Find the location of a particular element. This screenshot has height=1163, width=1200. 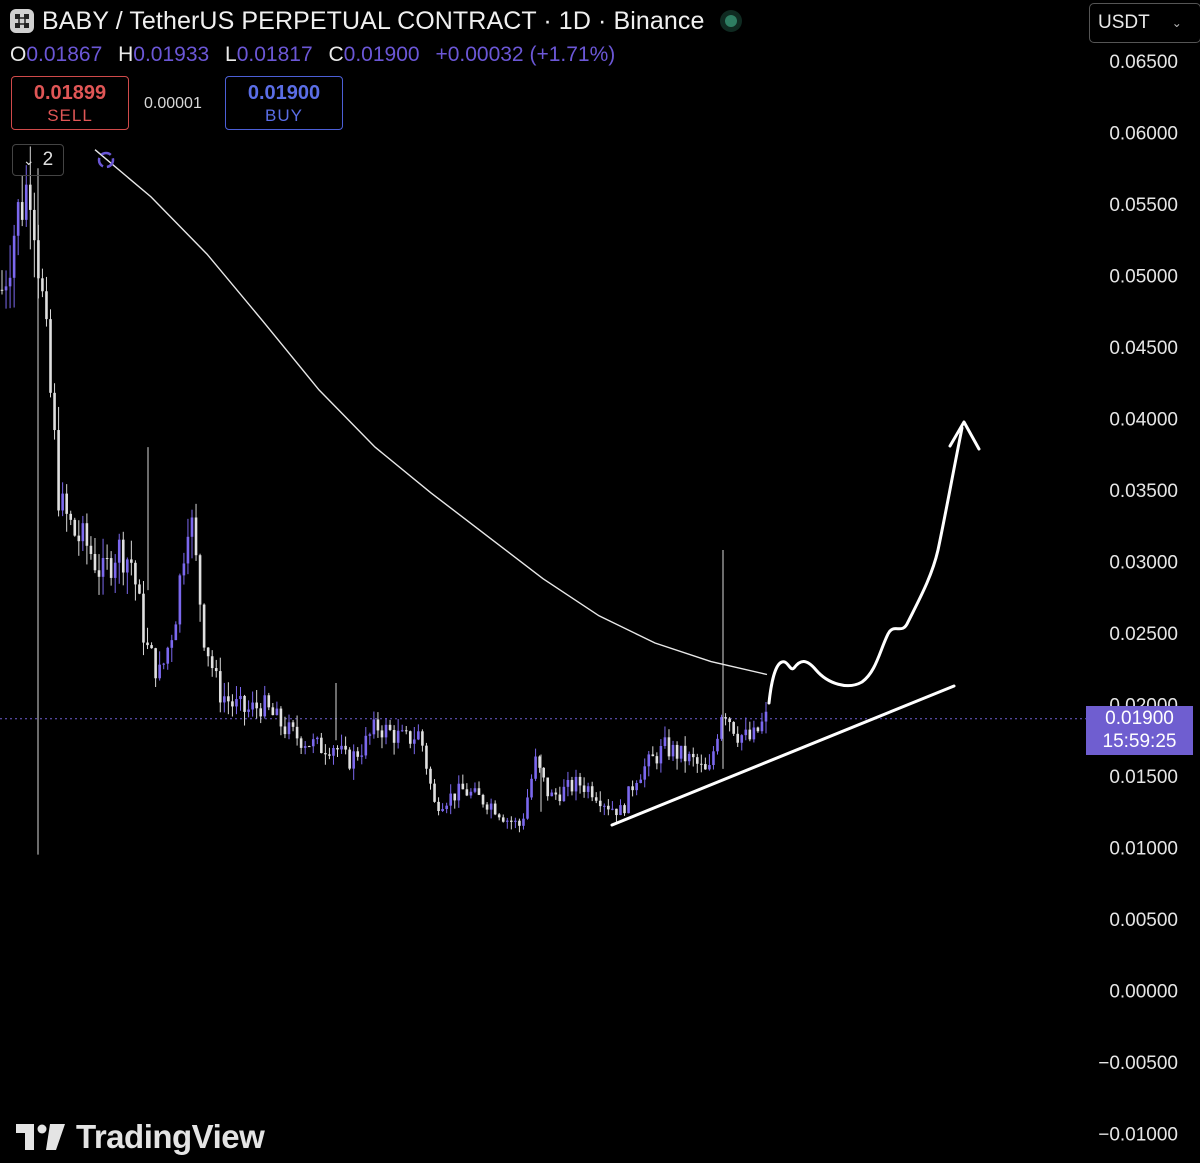

sell-label: SELL is located at coordinates (70, 115).